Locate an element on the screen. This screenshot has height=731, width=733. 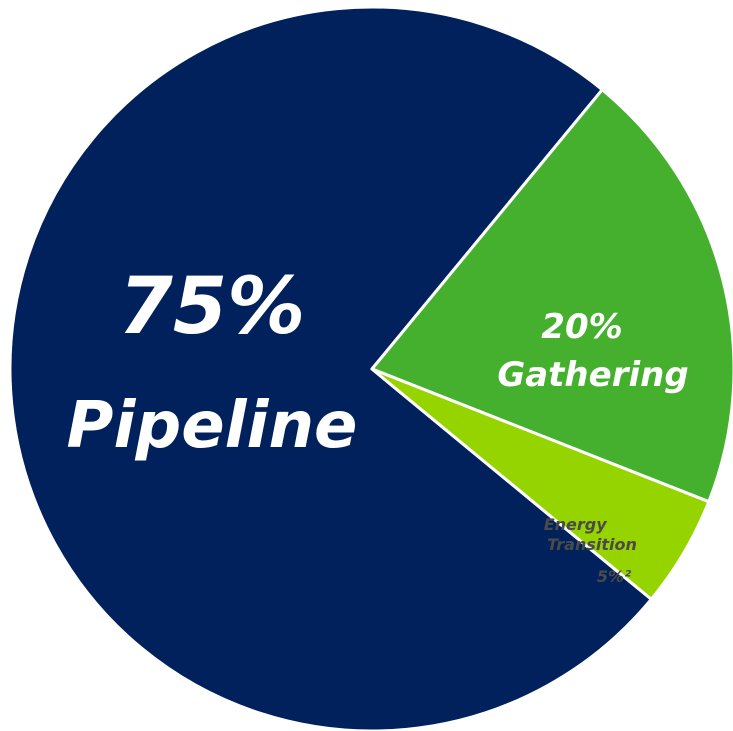
gathering-value-label: 20% is located at coordinates (581, 327).